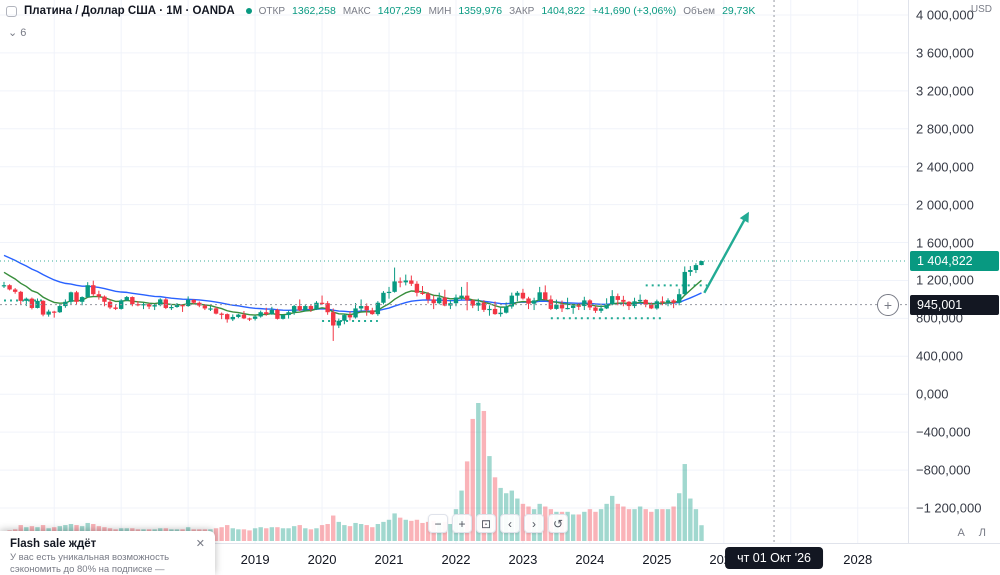  I want to click on time-axis-label: 2020, so click(322, 559).